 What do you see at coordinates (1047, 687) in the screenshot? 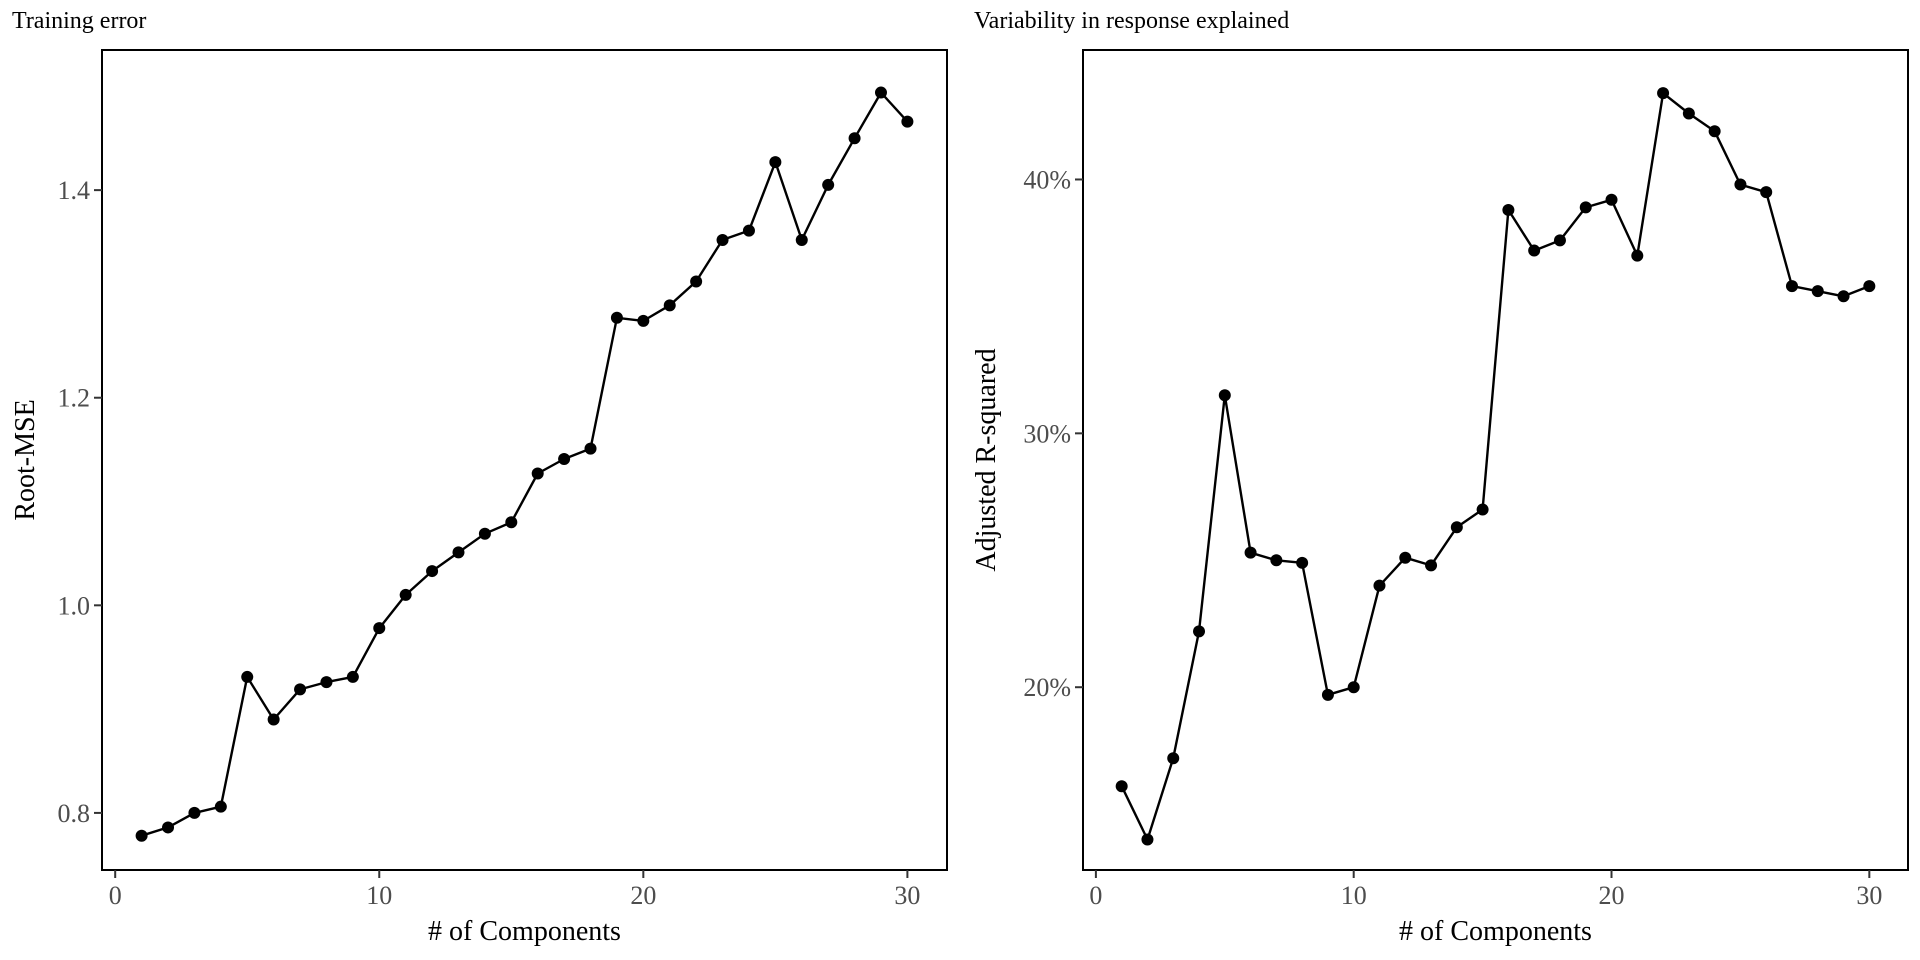
I see `y-tick-label: 20%` at bounding box center [1047, 687].